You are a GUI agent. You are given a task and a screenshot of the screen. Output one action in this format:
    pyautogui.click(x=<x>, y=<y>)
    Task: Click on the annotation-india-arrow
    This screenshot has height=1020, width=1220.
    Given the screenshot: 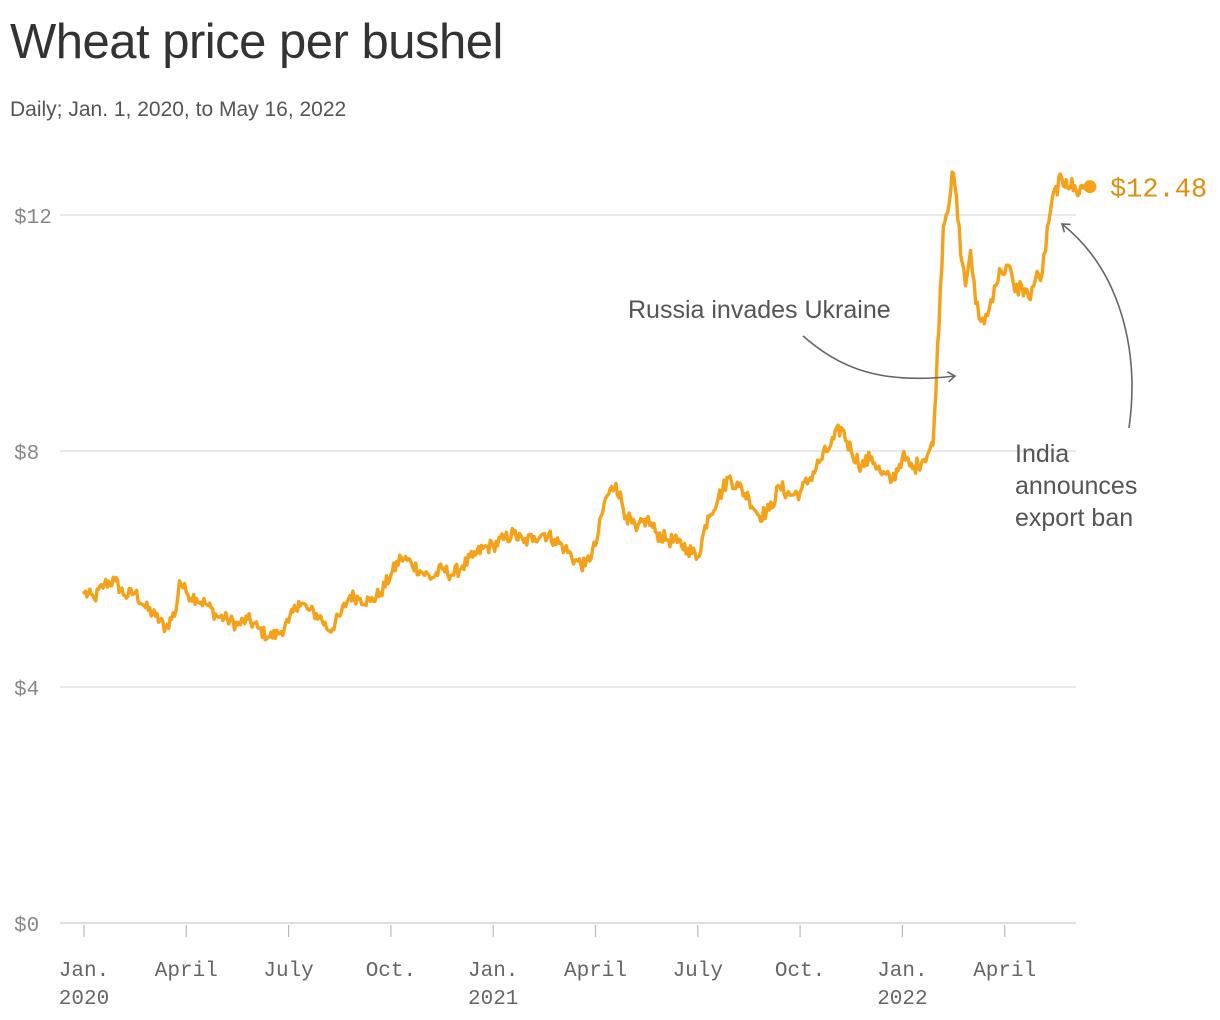 What is the action you would take?
    pyautogui.click(x=1096, y=326)
    